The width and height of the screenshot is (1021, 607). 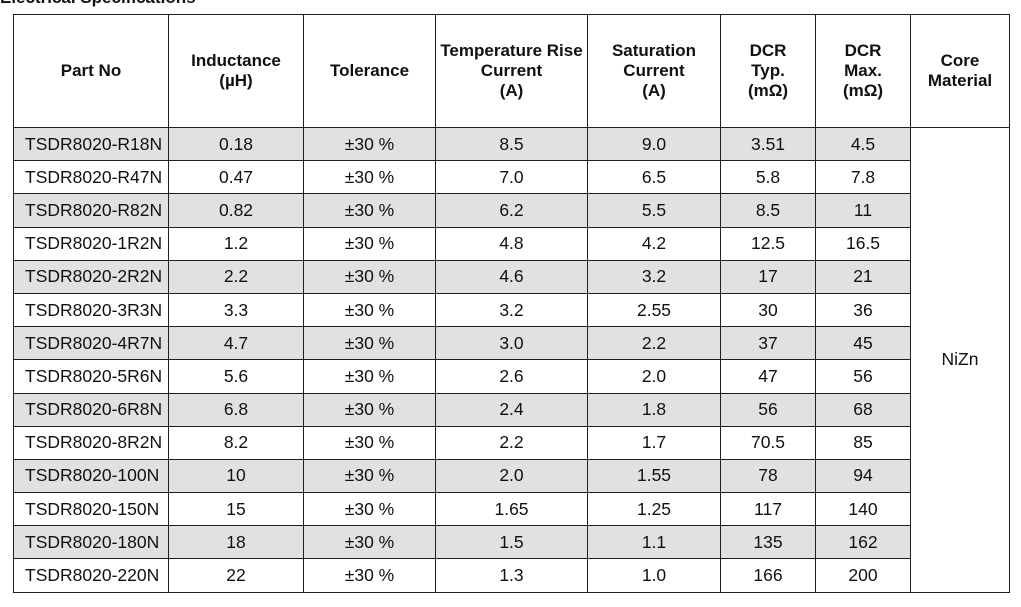 I want to click on part-number-cell: TSDR8020-R82N, so click(x=91, y=210).